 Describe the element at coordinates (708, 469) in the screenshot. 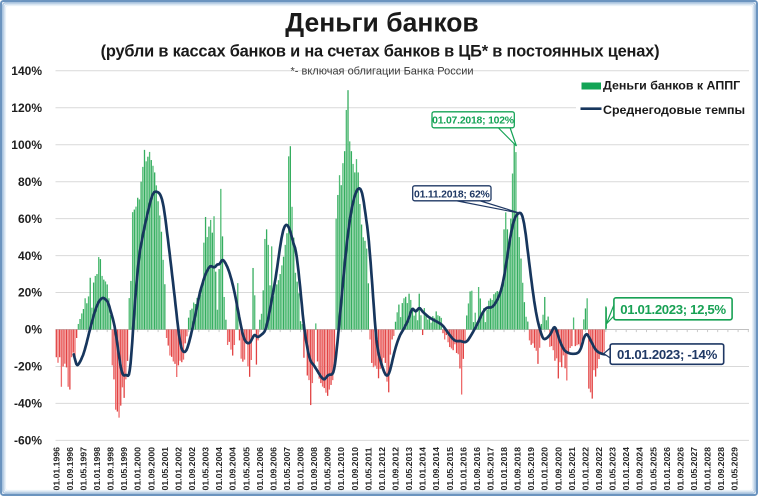

I see `svg-text: 01.01.2028` at that location.